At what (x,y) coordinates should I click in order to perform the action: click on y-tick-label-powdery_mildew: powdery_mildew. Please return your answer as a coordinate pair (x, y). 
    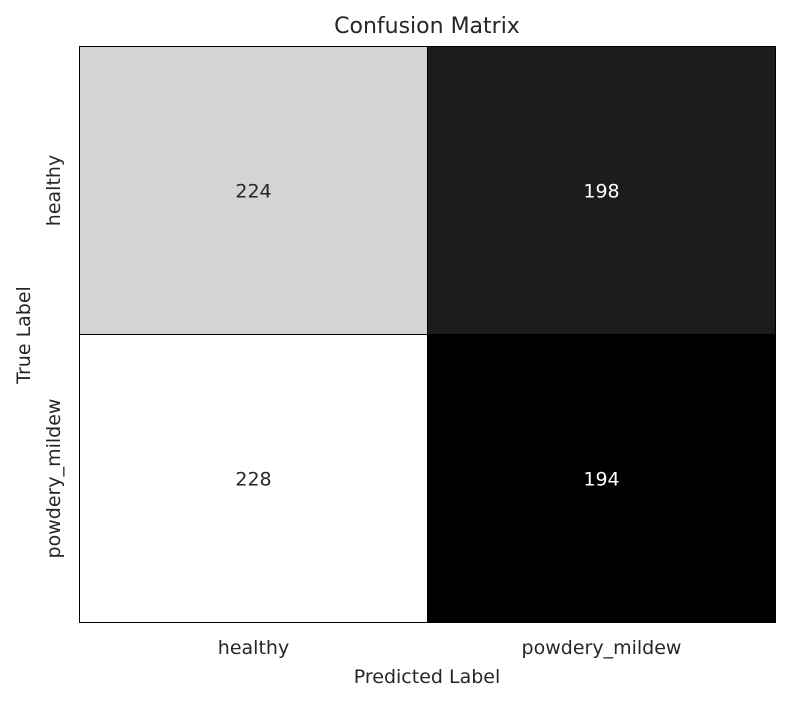
    Looking at the image, I should click on (54, 479).